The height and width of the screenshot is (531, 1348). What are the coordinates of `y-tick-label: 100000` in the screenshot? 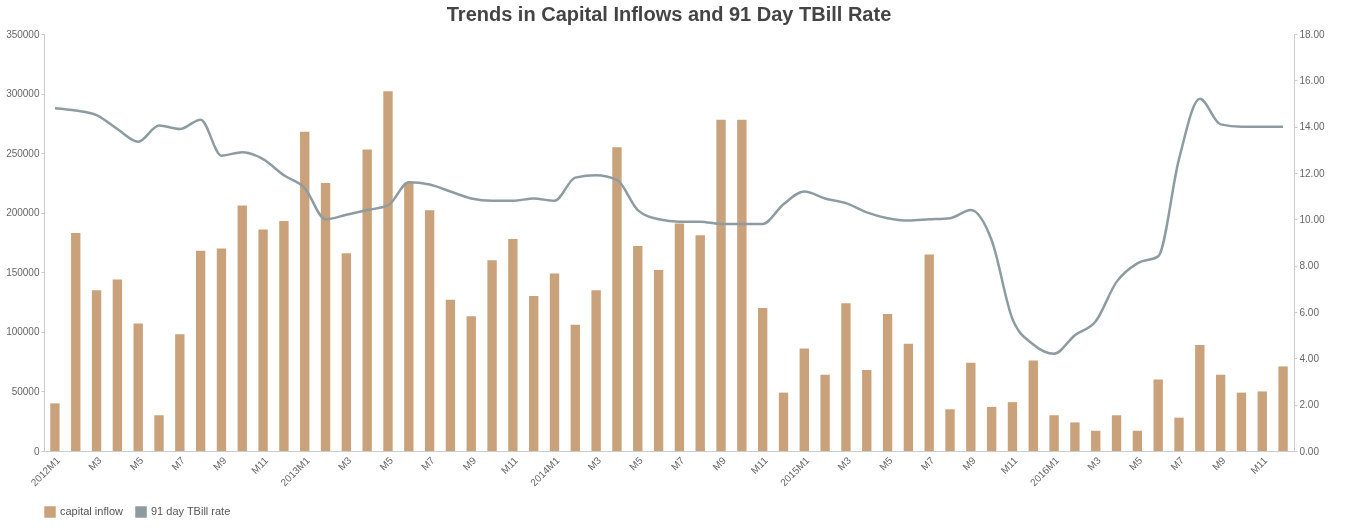 It's located at (23, 332).